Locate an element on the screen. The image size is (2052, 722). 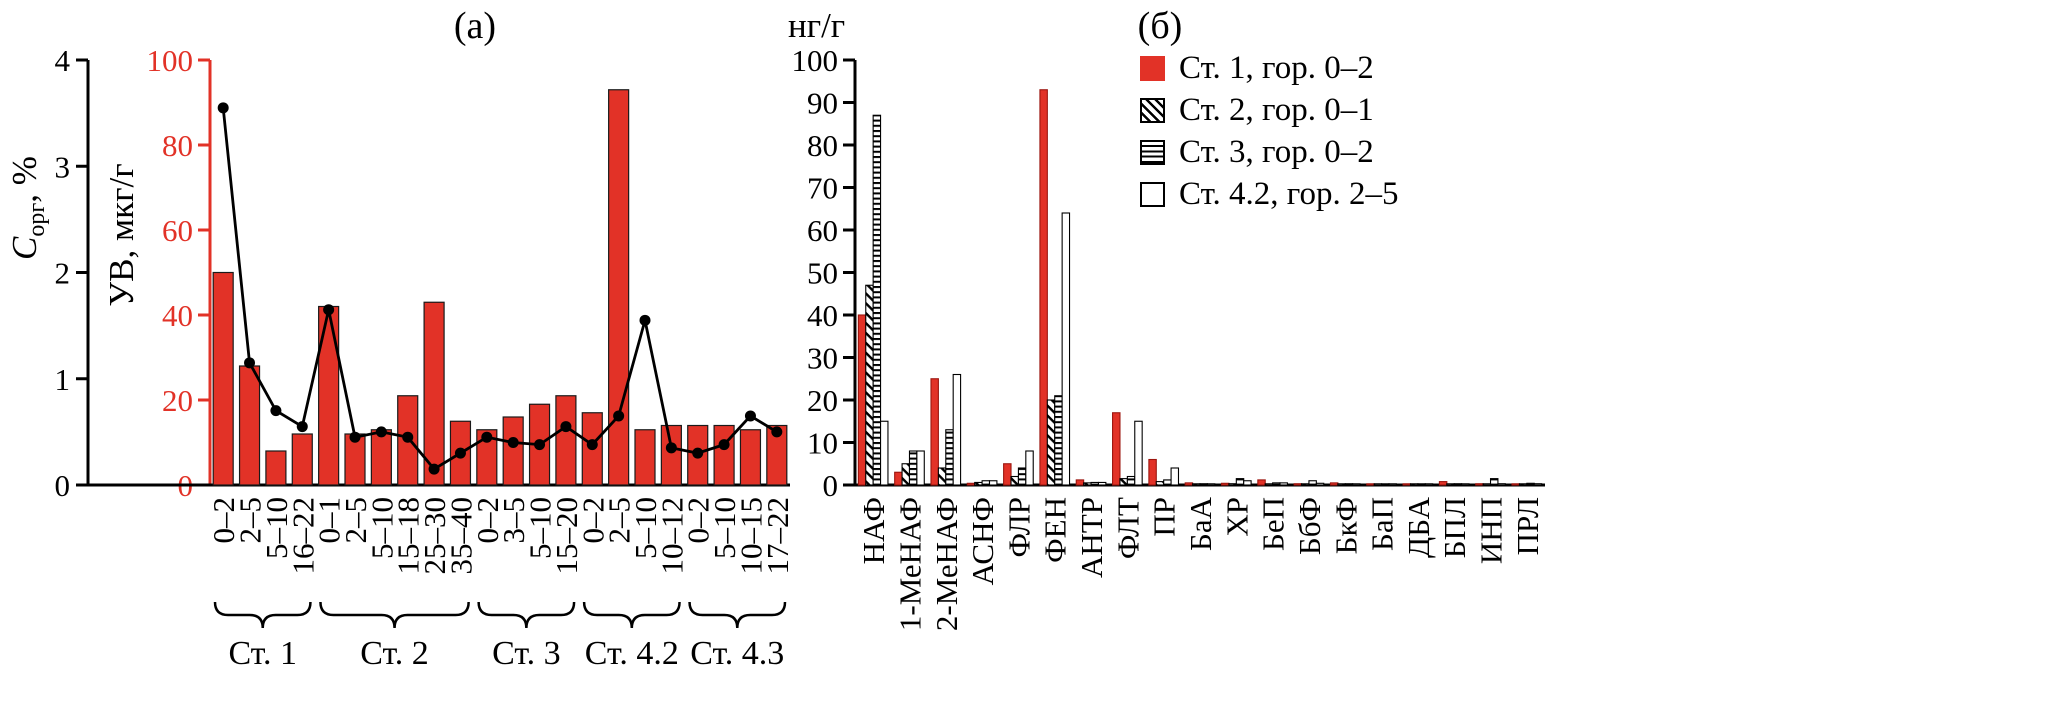
left-axis-tick-label: 2 is located at coordinates (63, 273).